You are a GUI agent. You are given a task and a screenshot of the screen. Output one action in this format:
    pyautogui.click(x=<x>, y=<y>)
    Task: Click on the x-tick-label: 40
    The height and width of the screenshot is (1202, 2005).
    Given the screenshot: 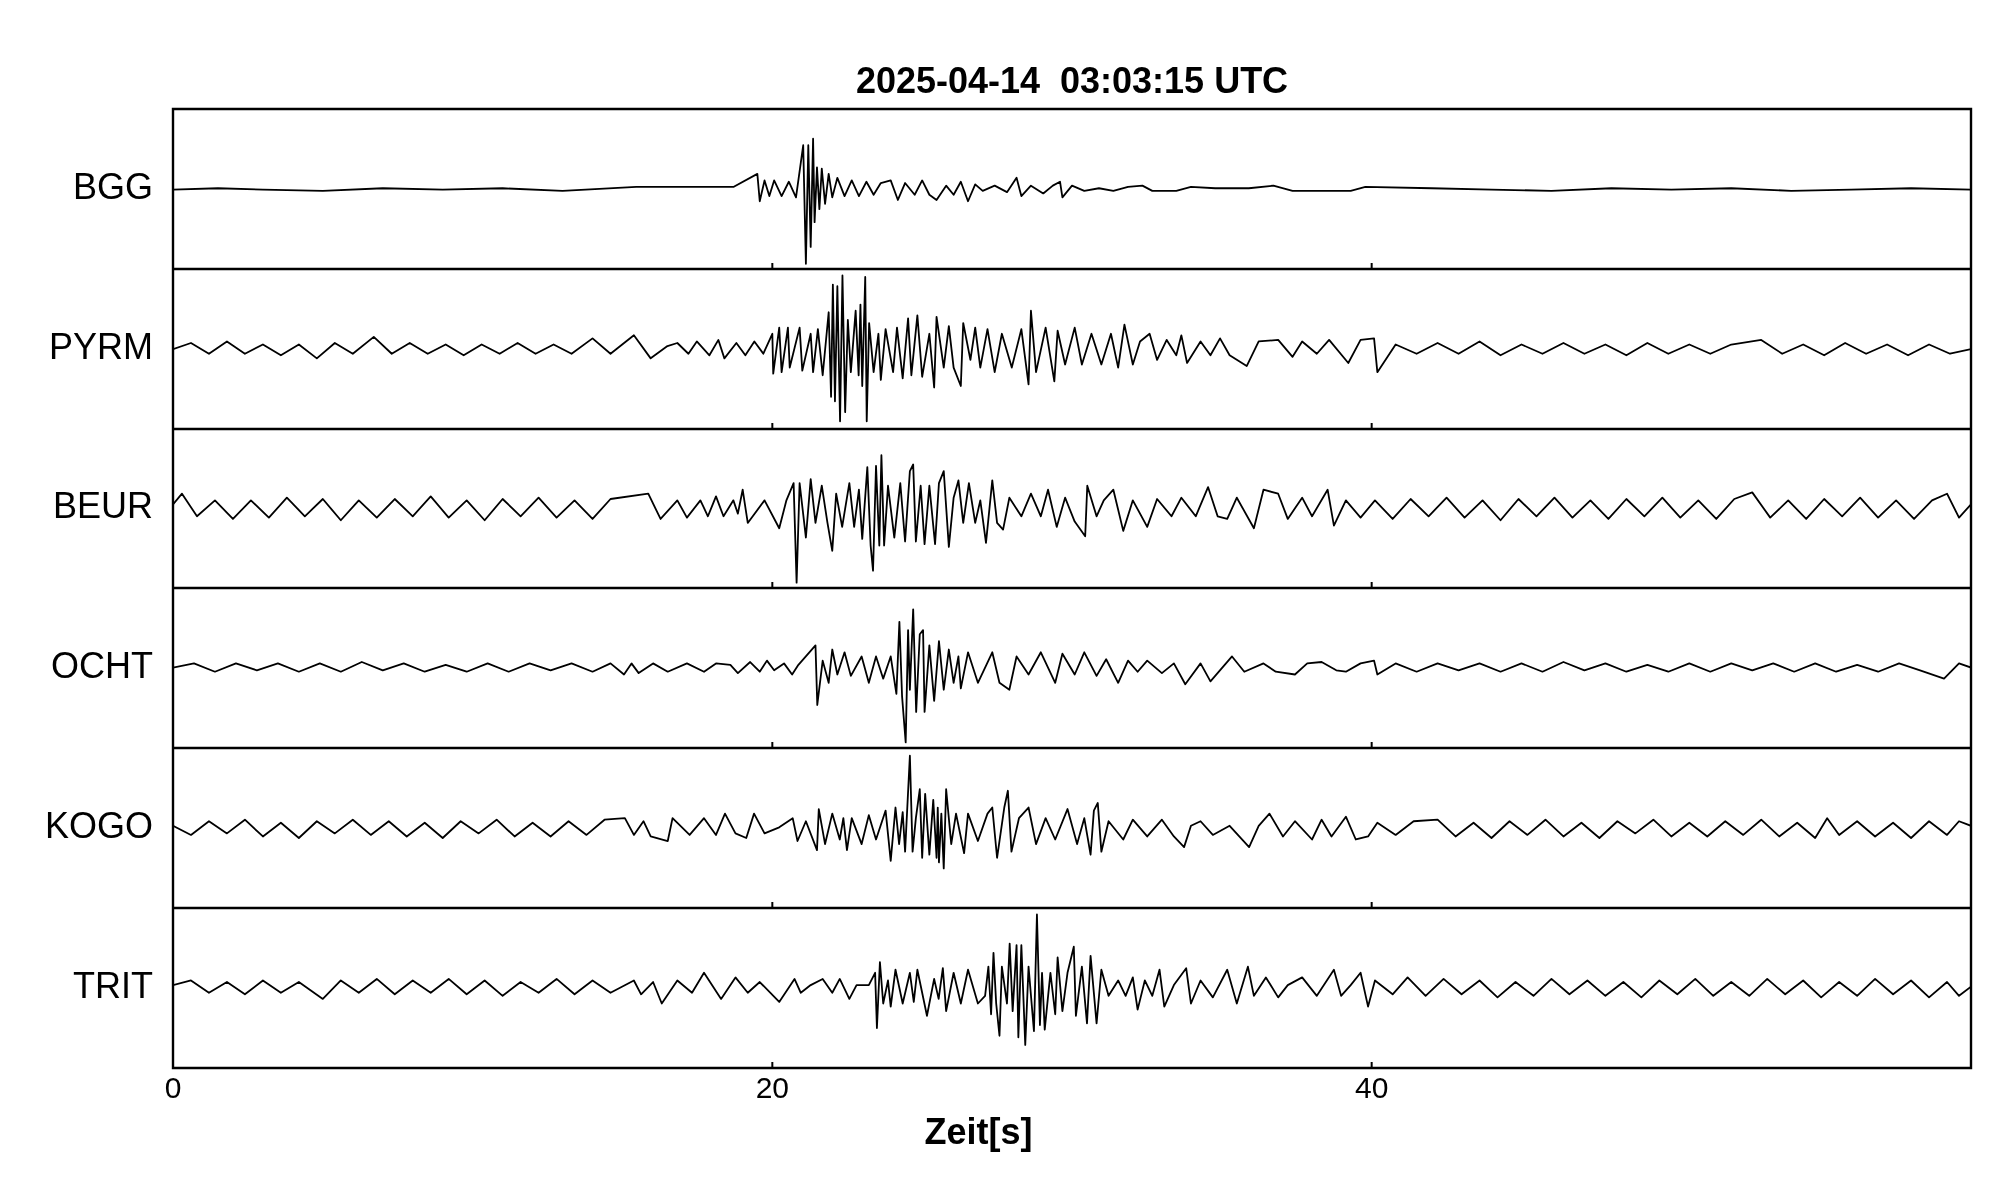 What is the action you would take?
    pyautogui.click(x=1371, y=1088)
    